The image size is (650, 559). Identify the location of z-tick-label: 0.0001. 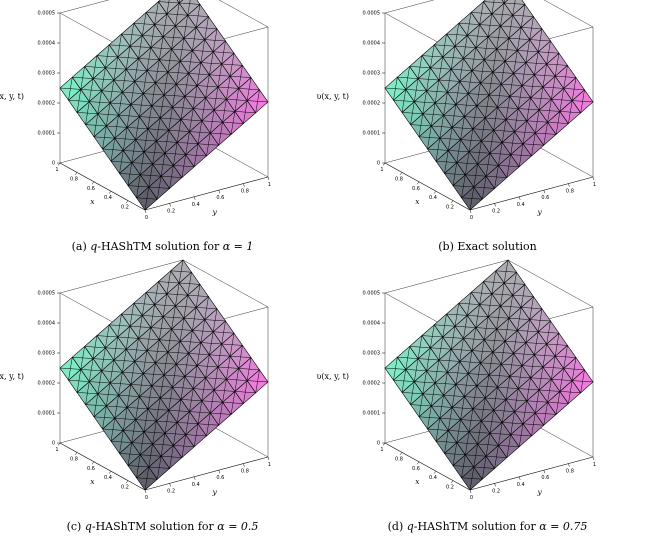
(372, 414).